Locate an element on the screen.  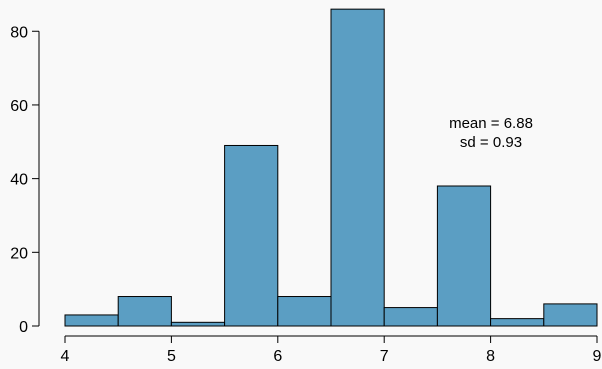
y-tick-label: 0 is located at coordinates (23, 327).